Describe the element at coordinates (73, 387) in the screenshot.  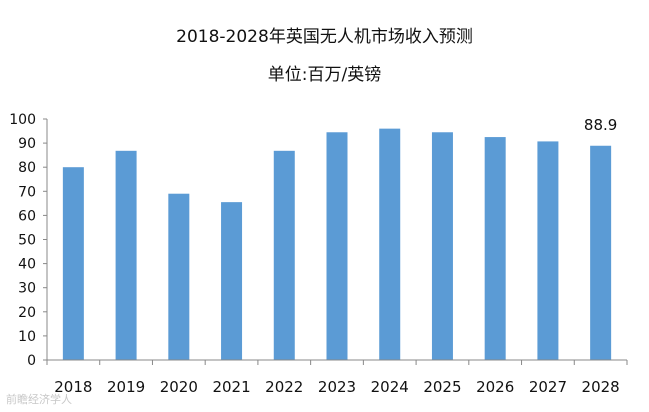
I see `x-tick-label: 2018` at that location.